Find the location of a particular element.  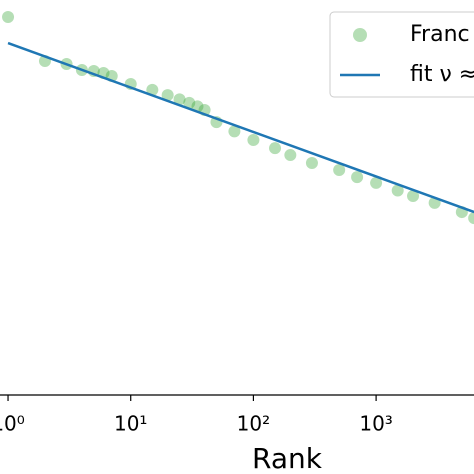

x-tick-label: 10⁰ is located at coordinates (12, 424).